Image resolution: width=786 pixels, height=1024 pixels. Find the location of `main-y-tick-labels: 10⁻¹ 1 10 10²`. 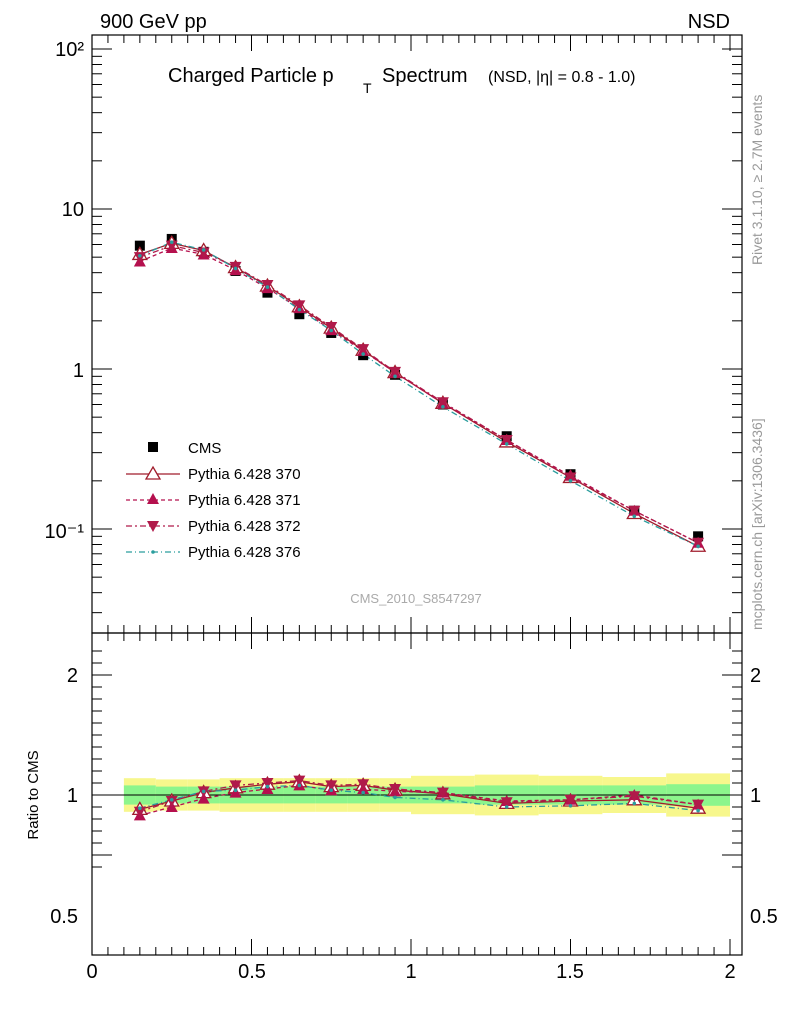

main-y-tick-labels: 10⁻¹ 1 10 10² is located at coordinates (65, 291).